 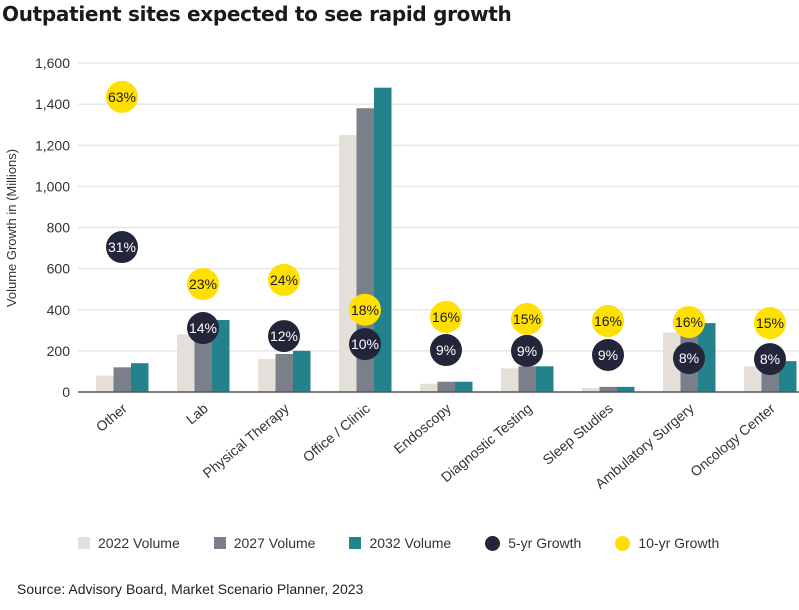 I want to click on marker-label: 31%, so click(x=122, y=247).